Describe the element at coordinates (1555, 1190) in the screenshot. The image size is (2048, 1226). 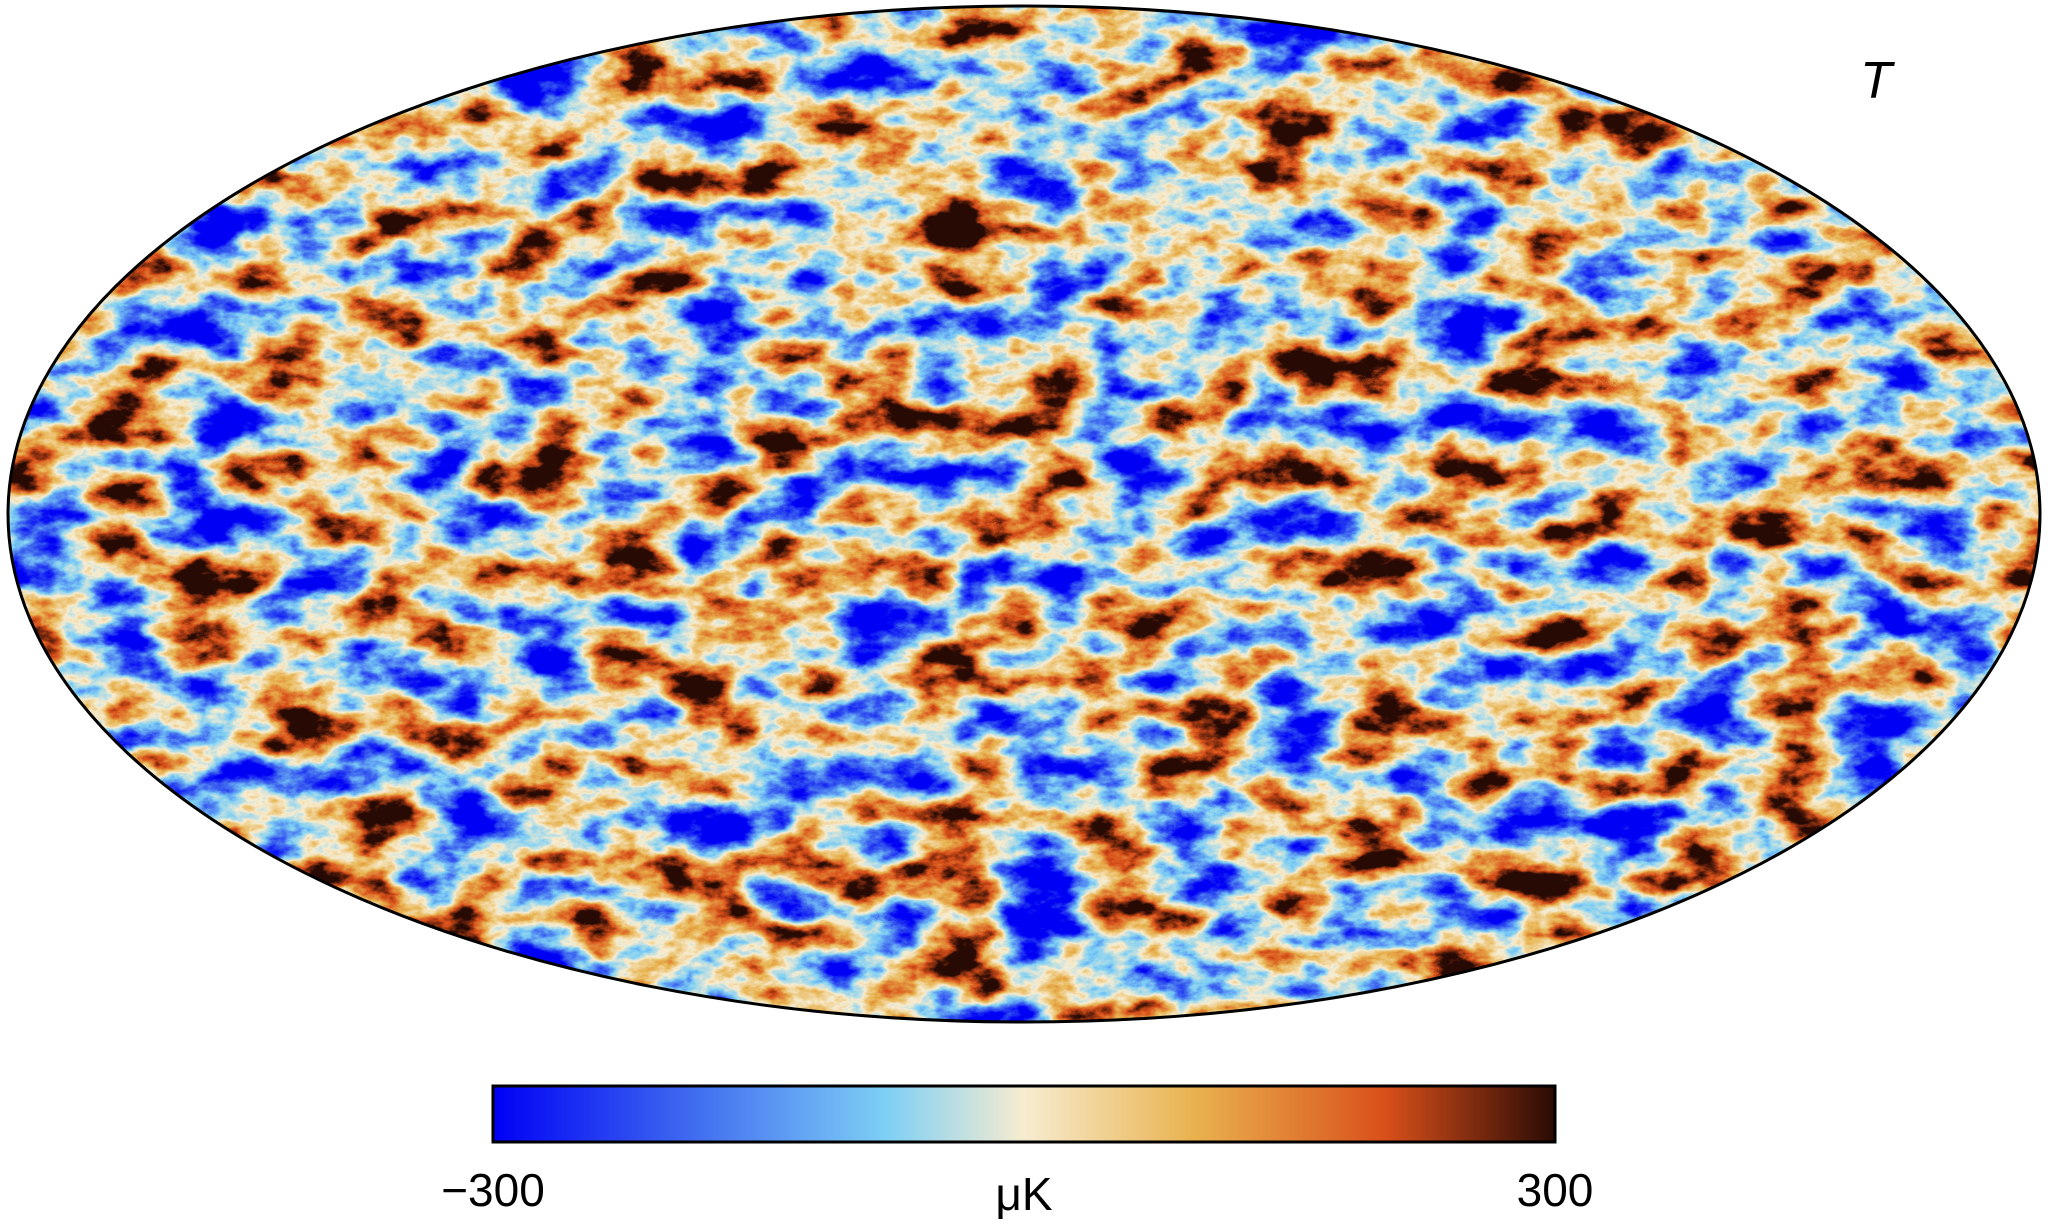
I see `colorbar-max-label: 300` at that location.